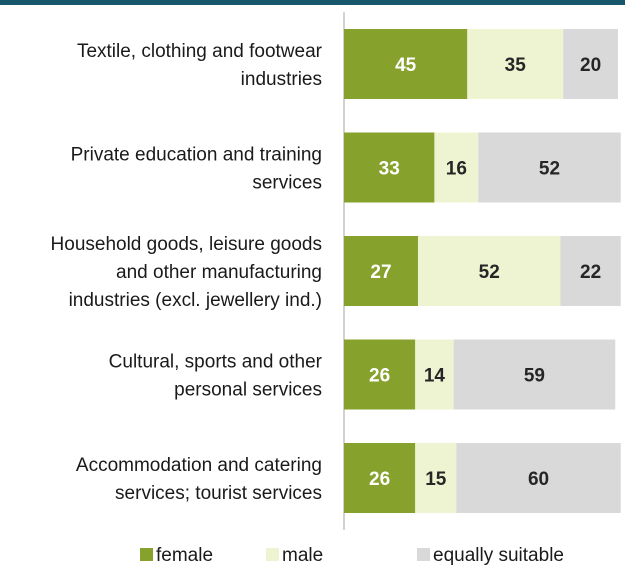 The height and width of the screenshot is (568, 625). I want to click on data-label-male: 15, so click(436, 479).